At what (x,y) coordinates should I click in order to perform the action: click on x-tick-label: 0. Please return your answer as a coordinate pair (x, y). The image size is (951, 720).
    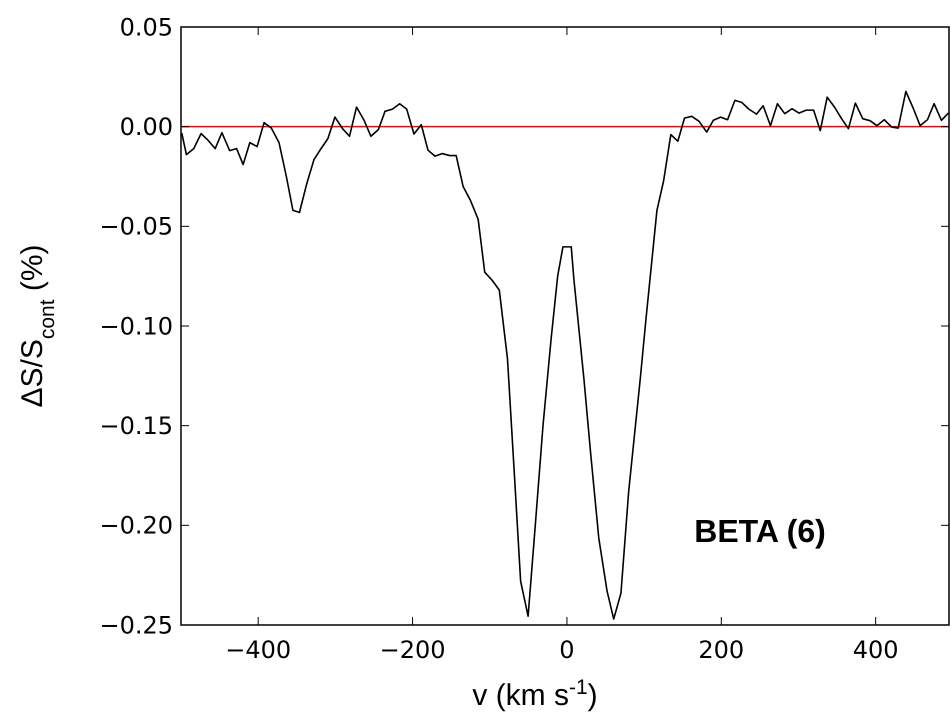
    Looking at the image, I should click on (567, 650).